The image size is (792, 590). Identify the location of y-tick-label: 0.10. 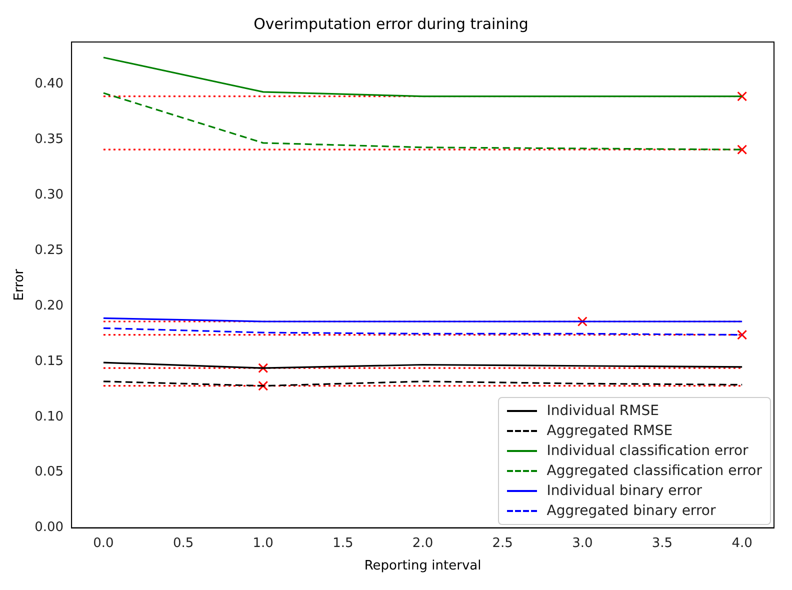
(49, 416).